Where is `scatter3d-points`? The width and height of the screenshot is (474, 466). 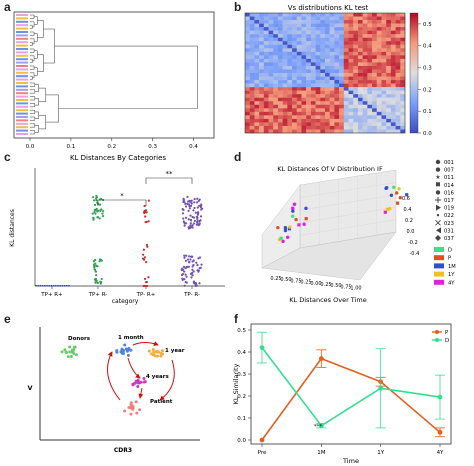
scatter3d-points is located at coordinates (342, 214).